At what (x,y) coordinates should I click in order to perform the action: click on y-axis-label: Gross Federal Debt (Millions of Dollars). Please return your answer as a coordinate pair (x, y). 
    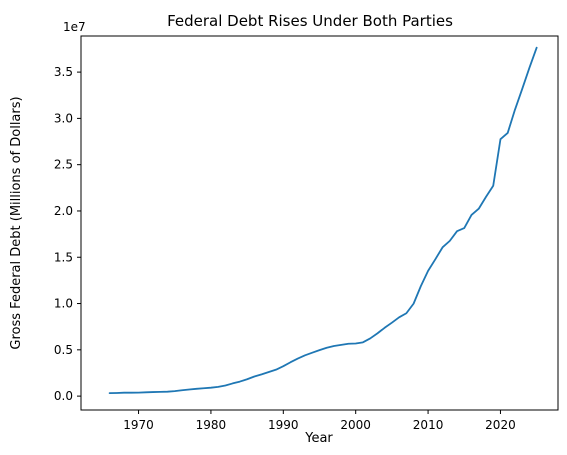
    Looking at the image, I should click on (16, 222).